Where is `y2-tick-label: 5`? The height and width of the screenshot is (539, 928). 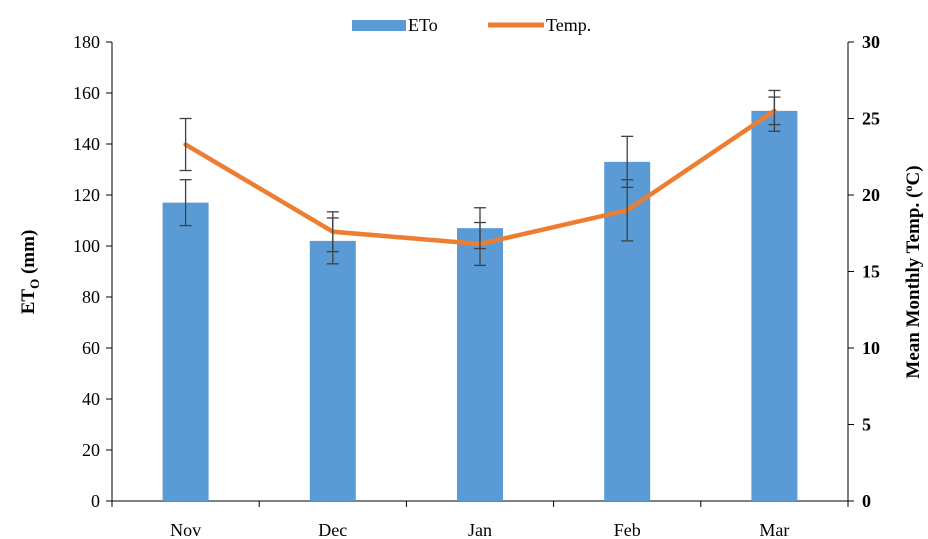 y2-tick-label: 5 is located at coordinates (866, 425).